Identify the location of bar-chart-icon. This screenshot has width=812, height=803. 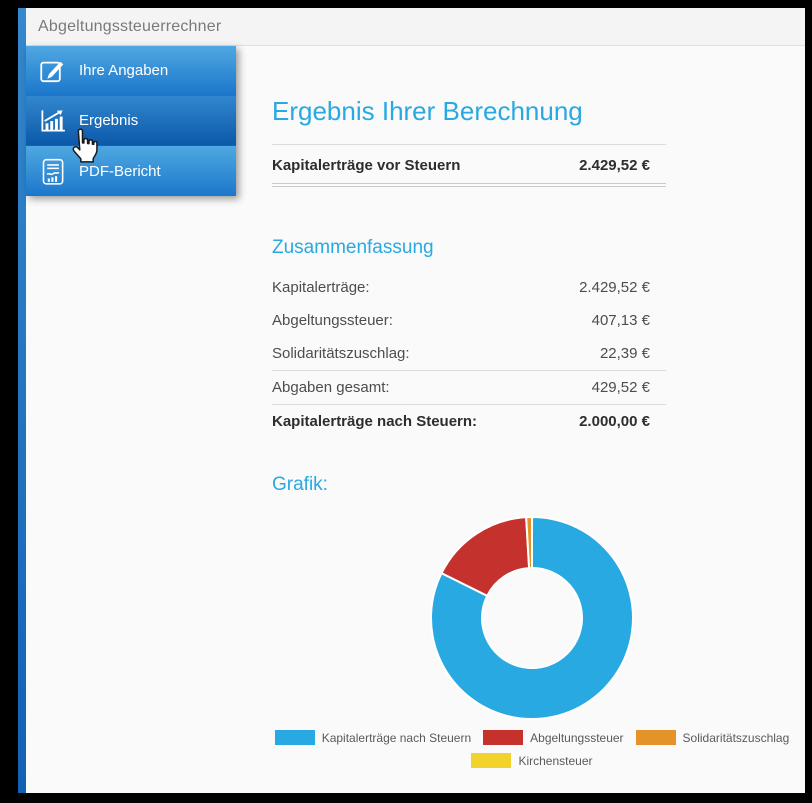
(52, 120).